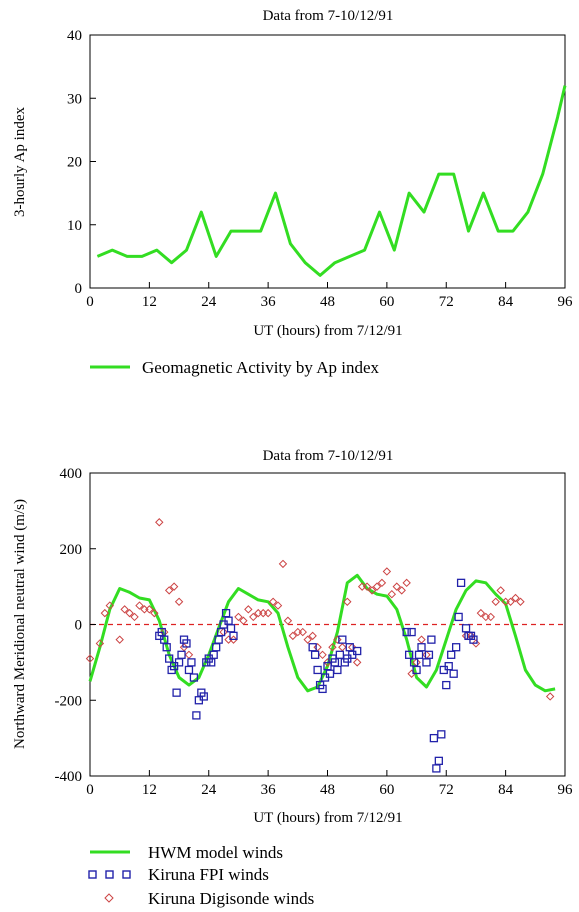 Image resolution: width=579 pixels, height=912 pixels. What do you see at coordinates (74, 226) in the screenshot?
I see `y-tick-label: 10` at bounding box center [74, 226].